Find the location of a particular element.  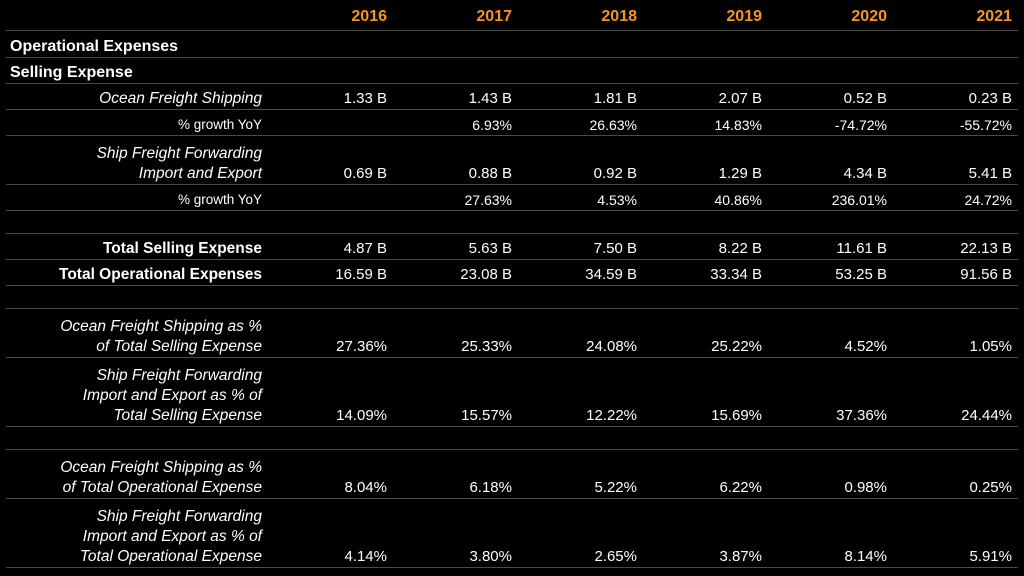

cell-value: 53.25 B is located at coordinates (830, 272).